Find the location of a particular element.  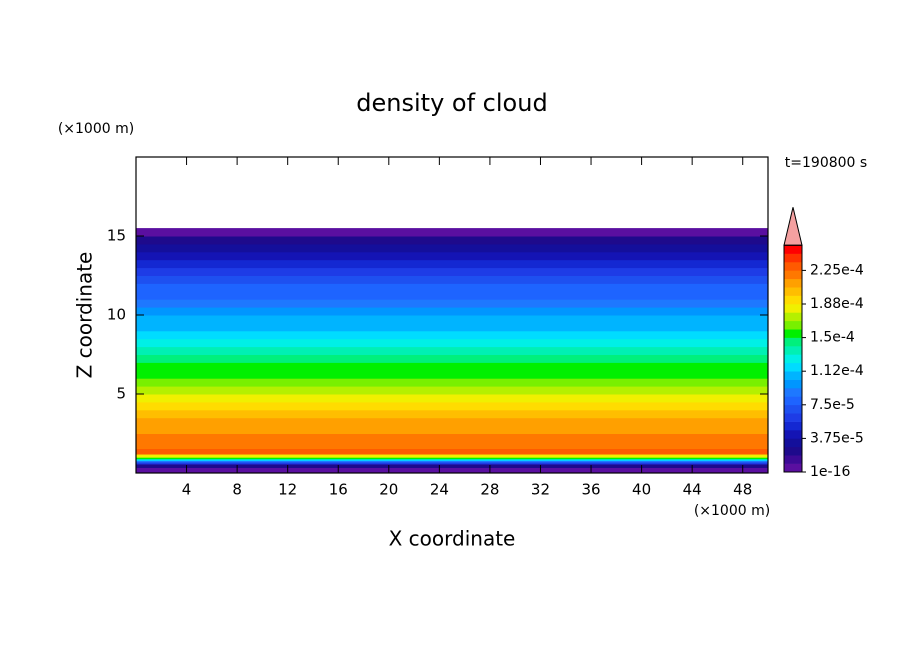

x-tick-label: 20 is located at coordinates (388, 490).